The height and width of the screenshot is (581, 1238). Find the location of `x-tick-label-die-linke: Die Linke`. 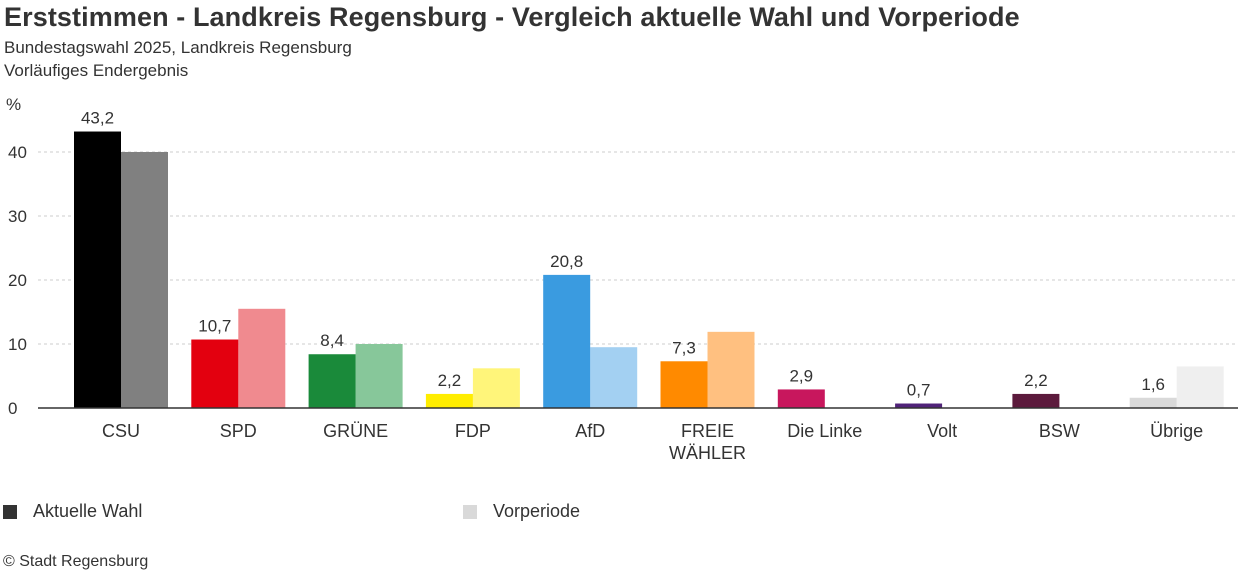

x-tick-label-die-linke: Die Linke is located at coordinates (824, 431).